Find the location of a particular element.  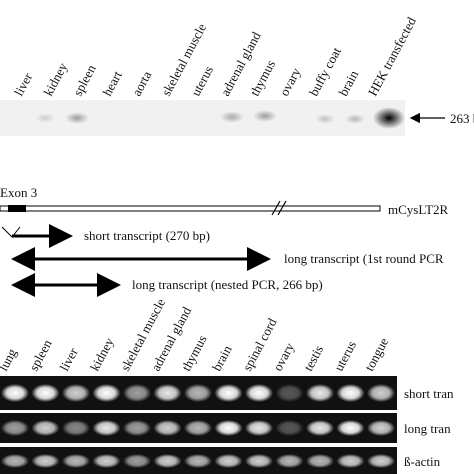

gene-label: mCysLT2R is located at coordinates (418, 209).